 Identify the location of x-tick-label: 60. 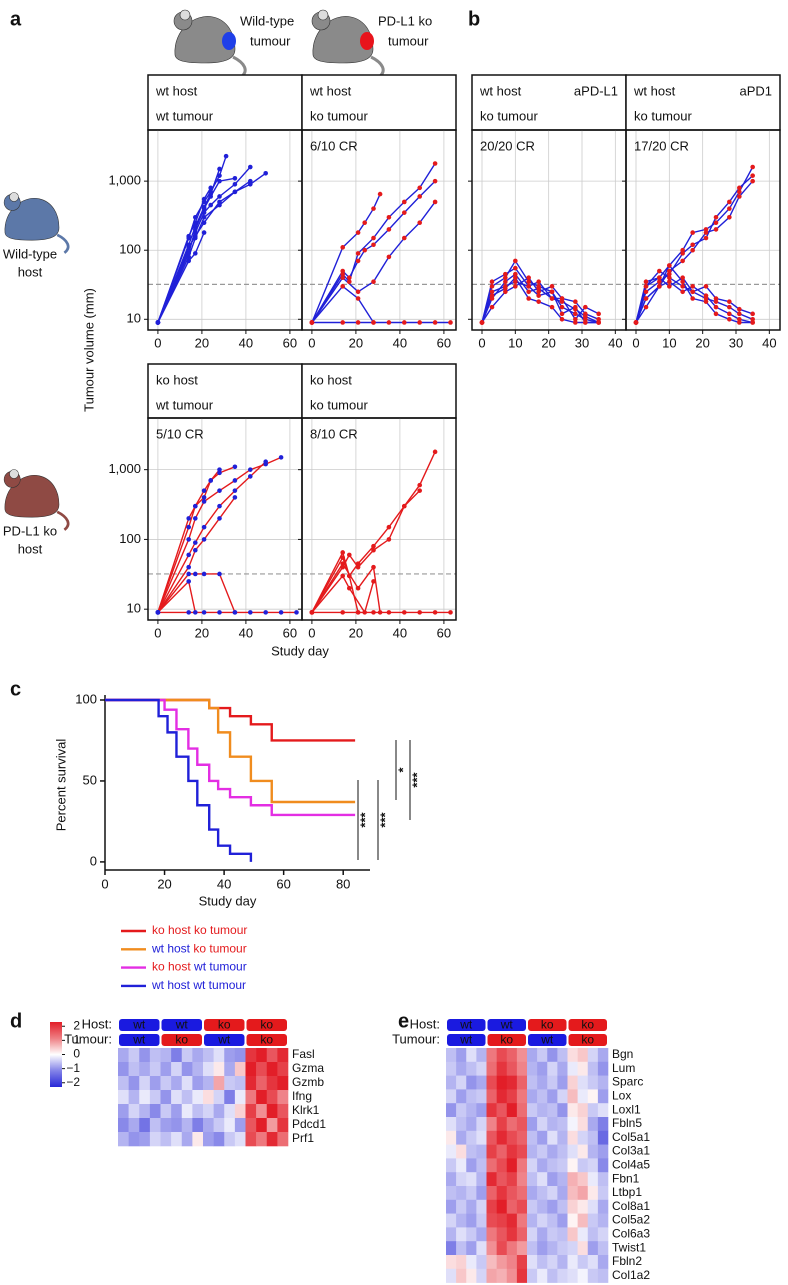
(444, 632).